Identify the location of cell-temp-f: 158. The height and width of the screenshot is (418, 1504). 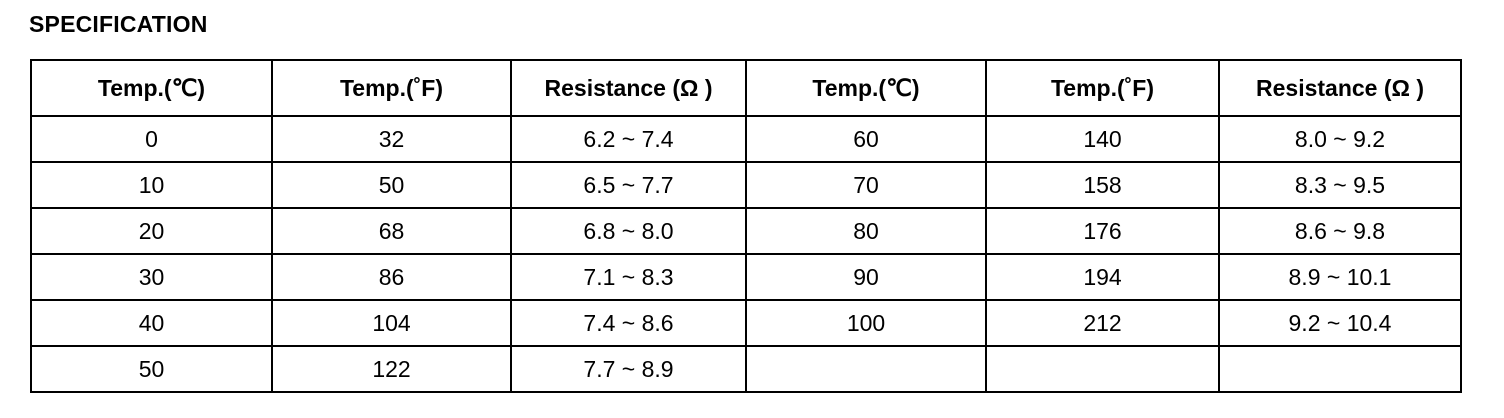
(1102, 185).